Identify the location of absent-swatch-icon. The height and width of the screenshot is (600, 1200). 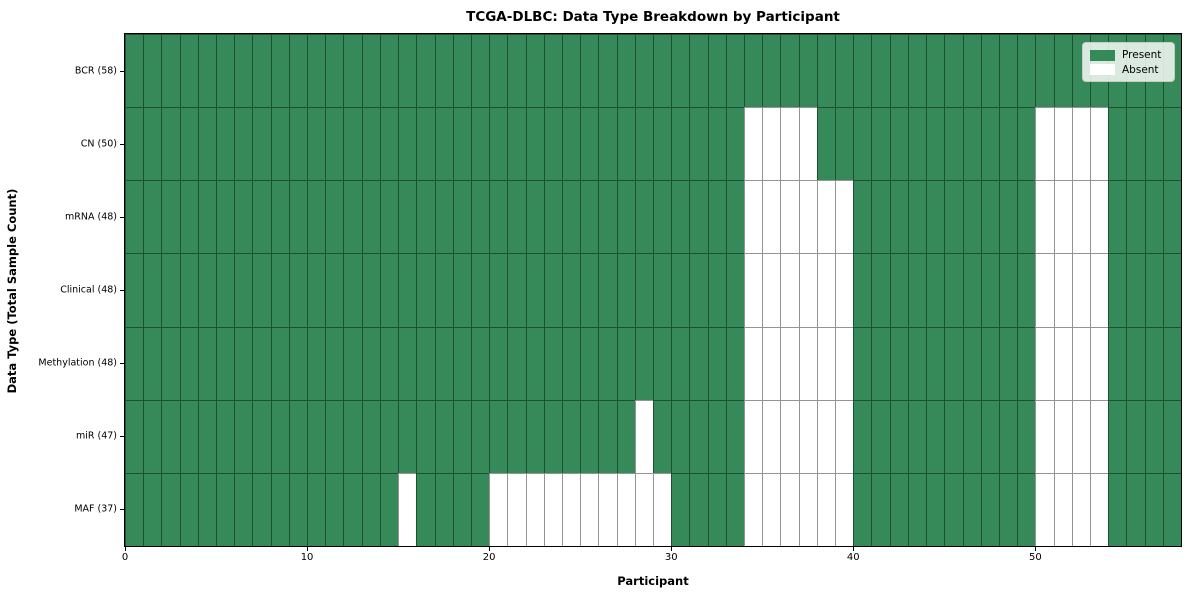
(1102, 70).